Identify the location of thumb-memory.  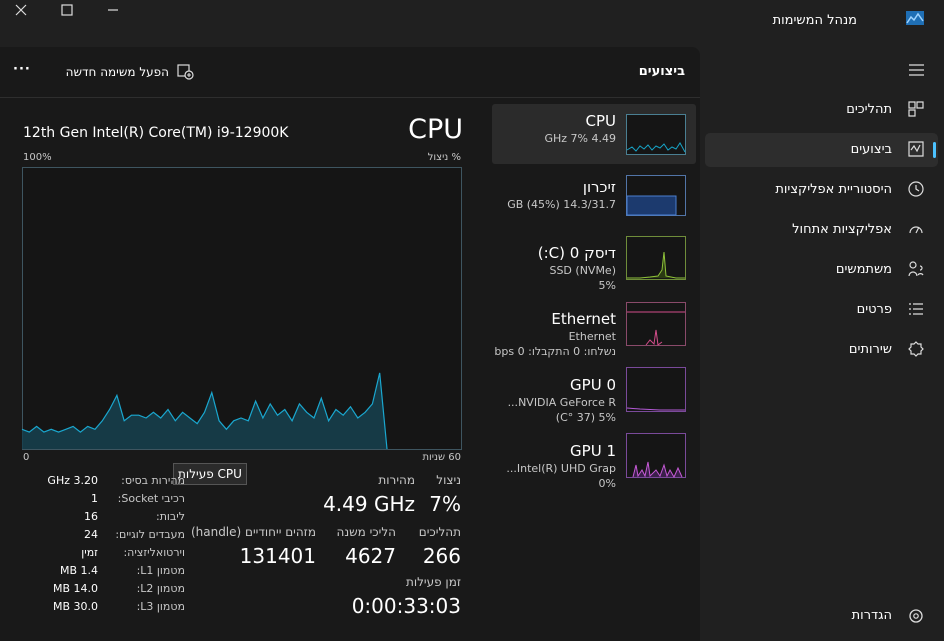
(656, 195).